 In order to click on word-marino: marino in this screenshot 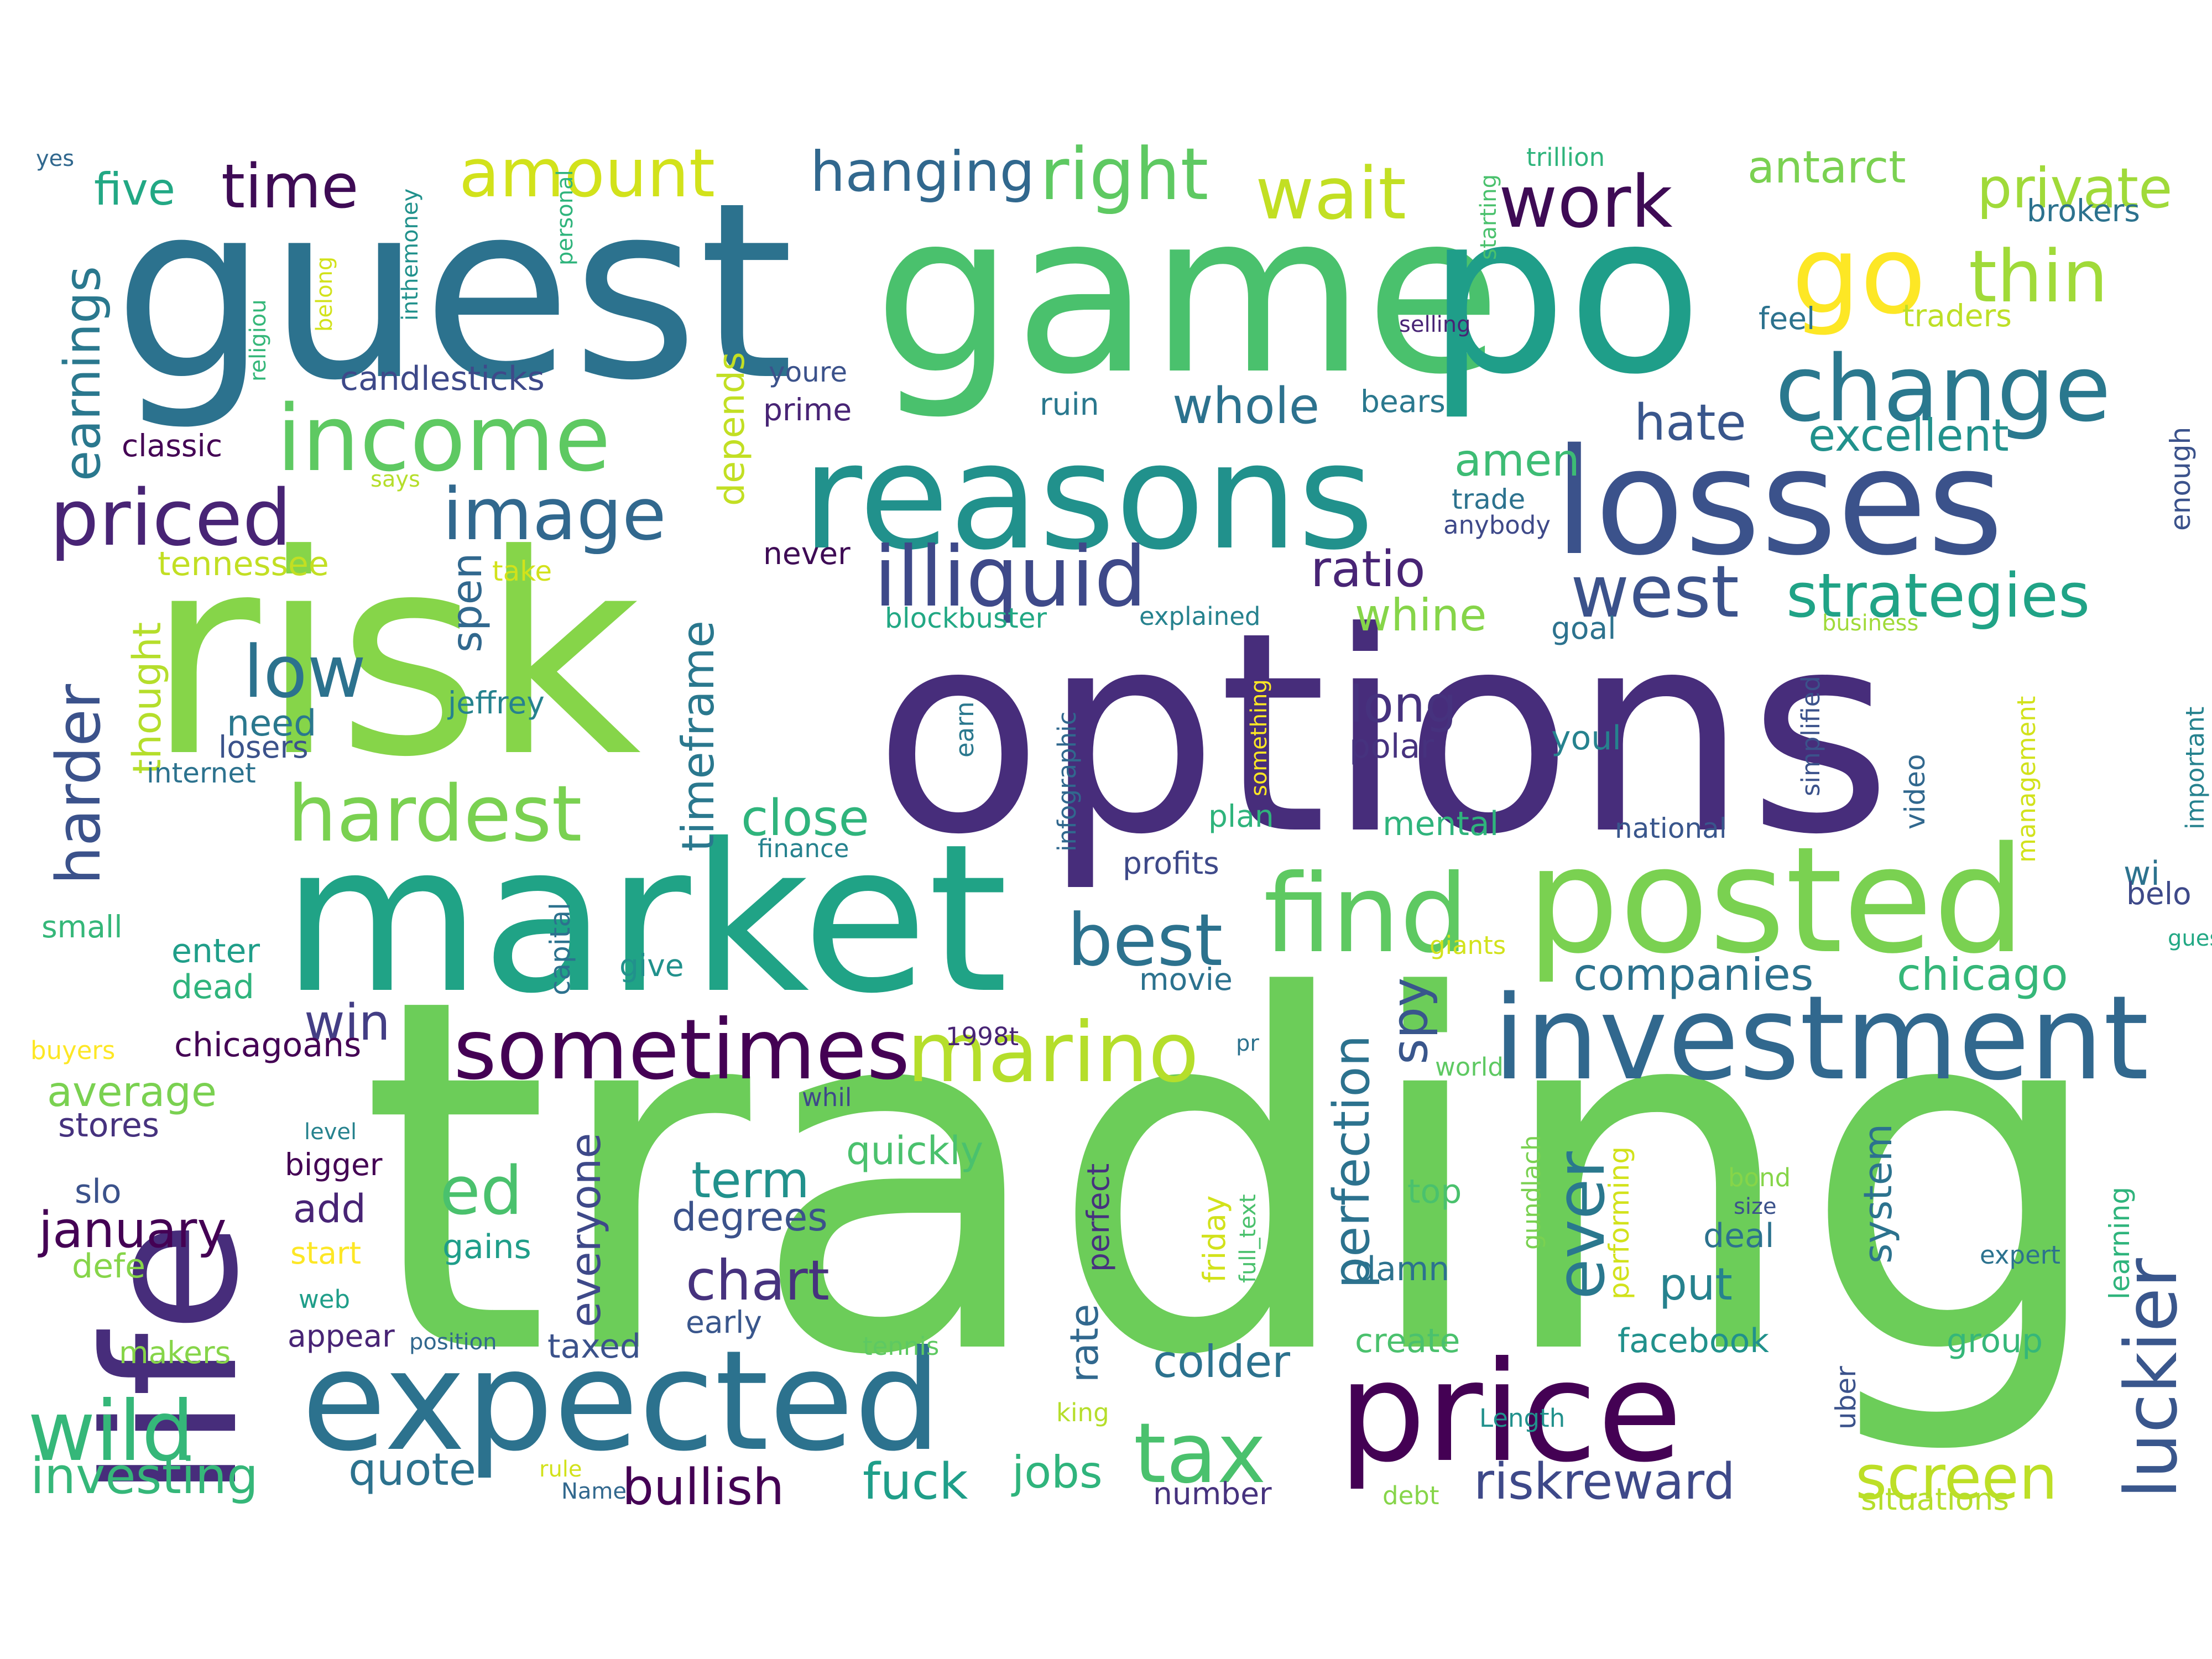, I will do `click(1053, 1053)`.